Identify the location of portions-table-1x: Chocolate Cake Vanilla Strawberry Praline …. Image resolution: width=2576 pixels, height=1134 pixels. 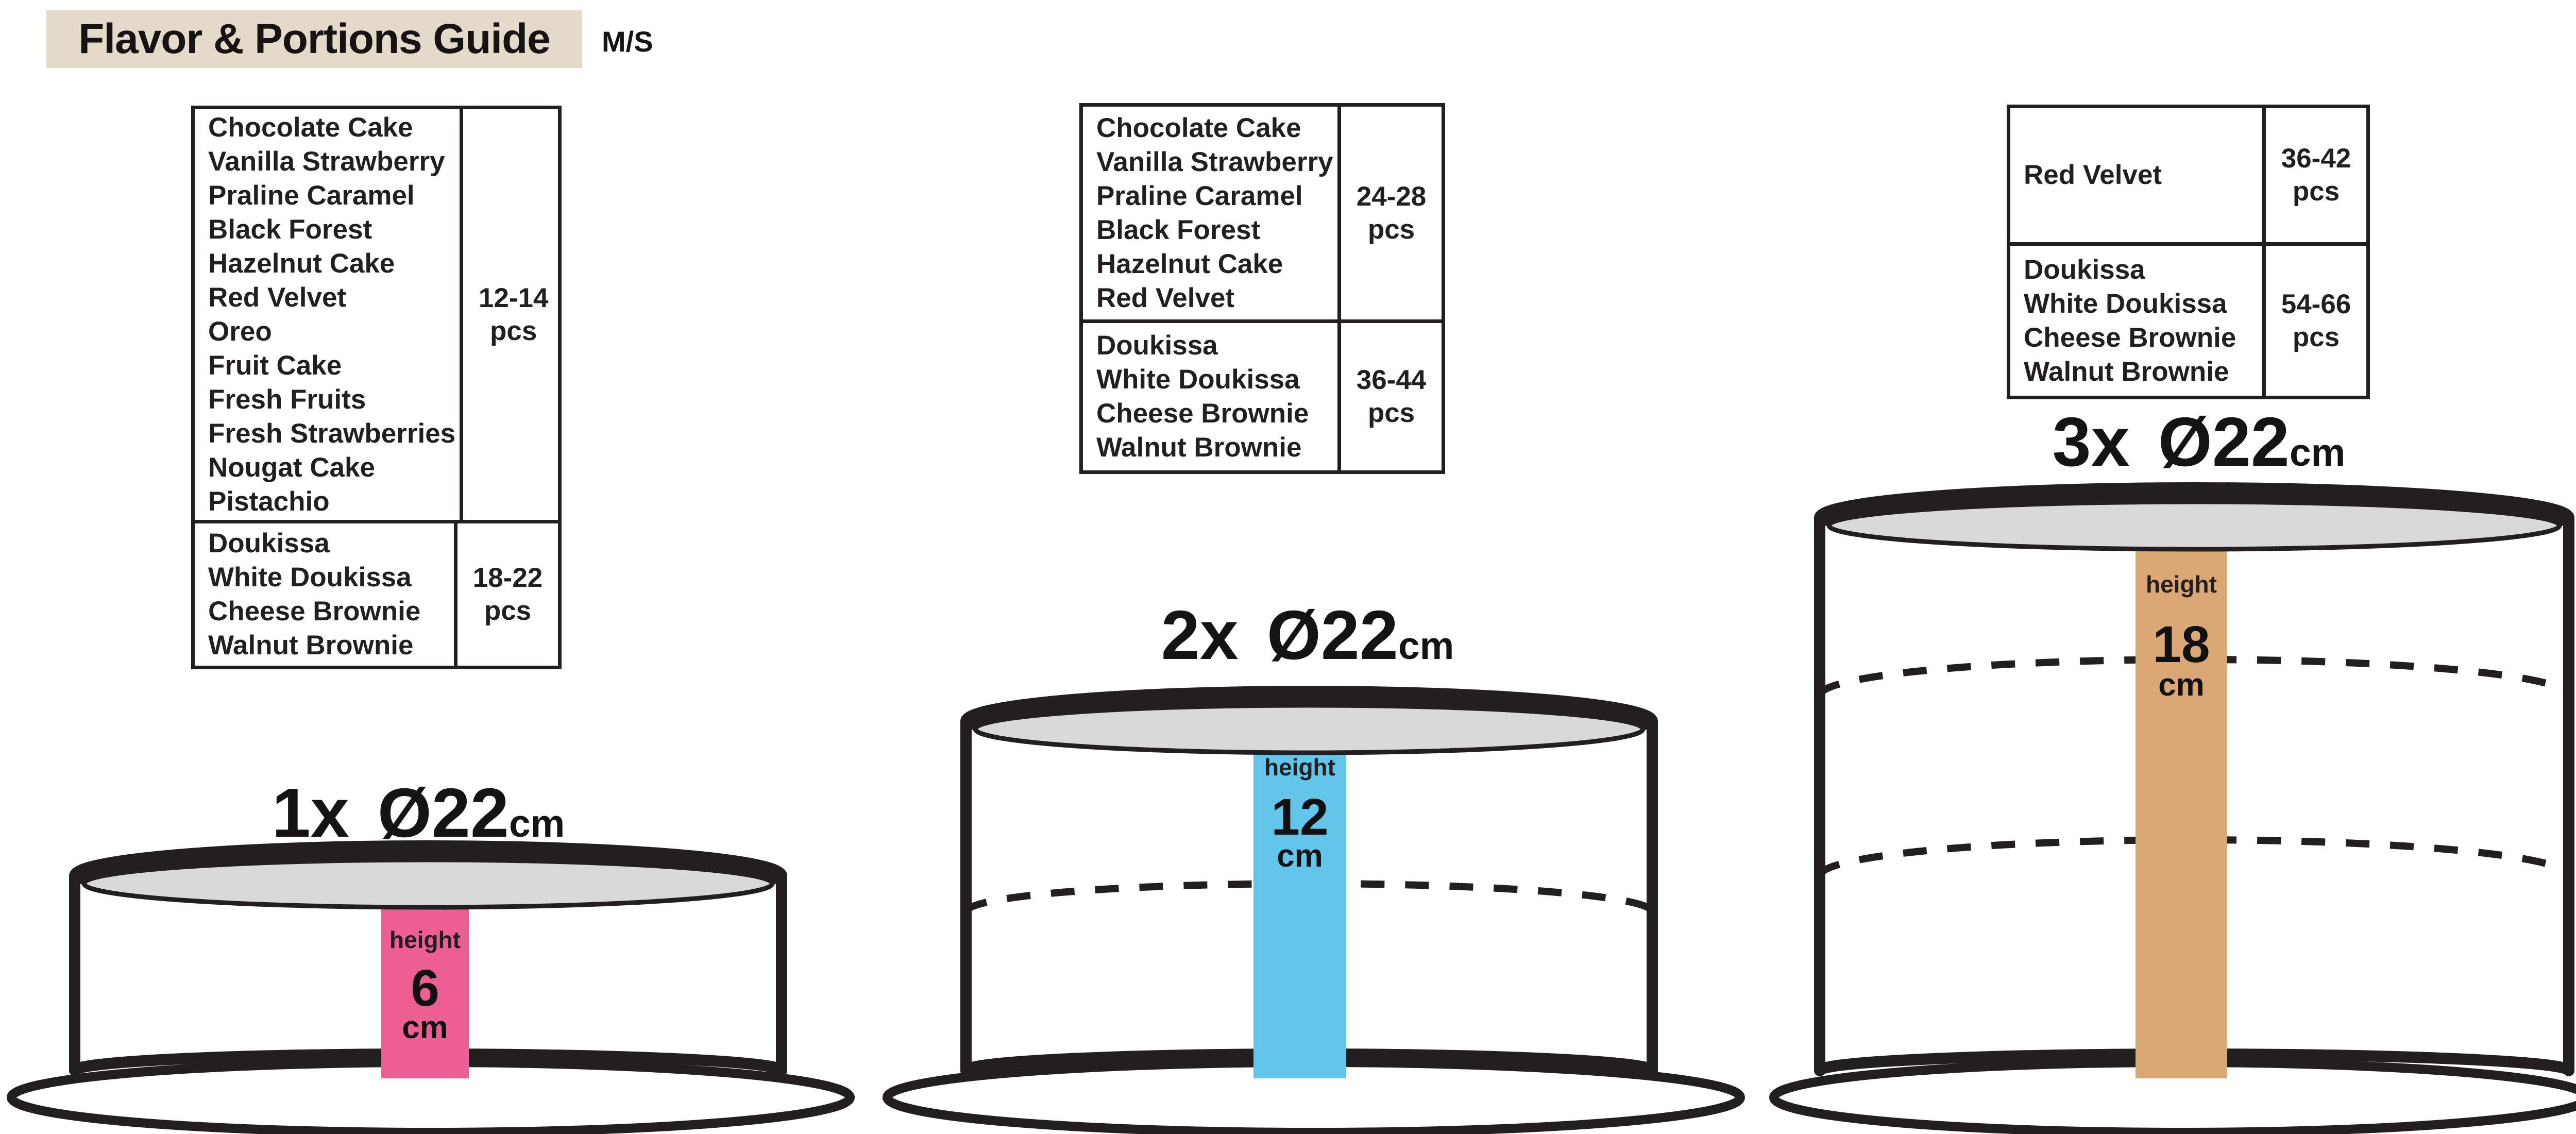
(376, 387).